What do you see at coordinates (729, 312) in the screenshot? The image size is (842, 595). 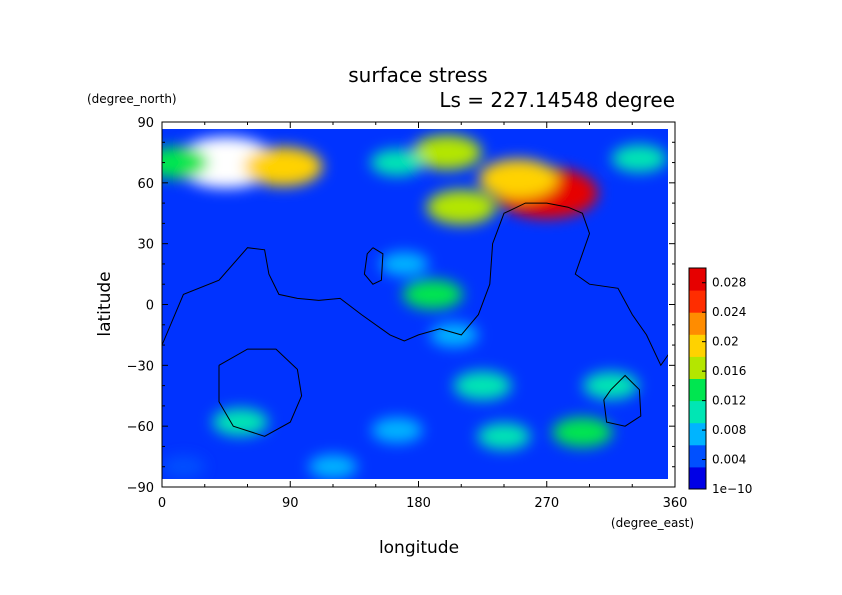 I see `colorbar-tick-label: 0.024` at bounding box center [729, 312].